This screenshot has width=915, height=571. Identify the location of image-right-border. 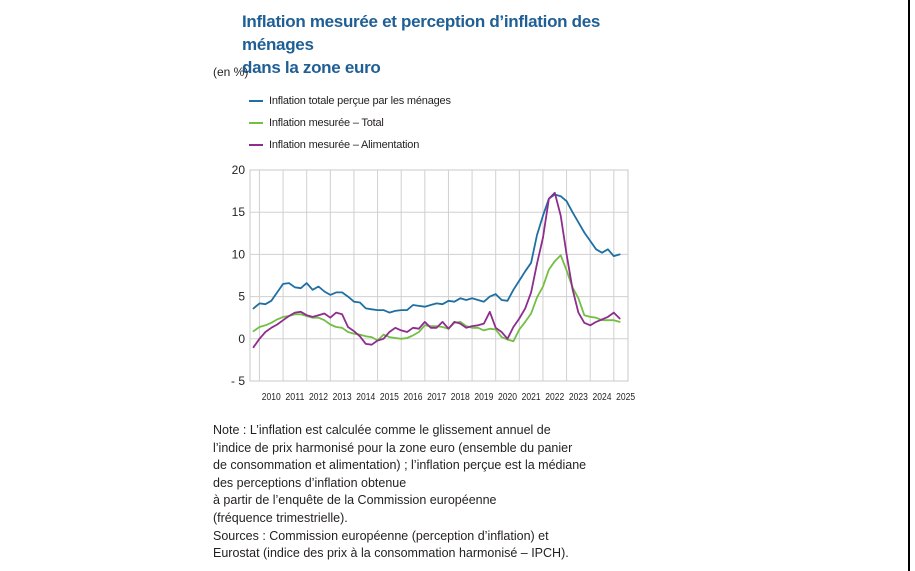
(909, 285).